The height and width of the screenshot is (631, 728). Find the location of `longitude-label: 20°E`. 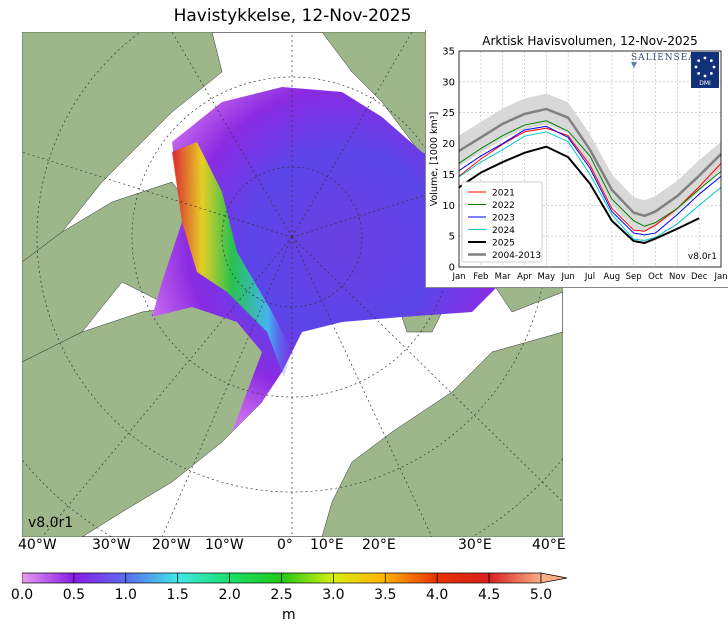

longitude-label: 20°E is located at coordinates (379, 545).